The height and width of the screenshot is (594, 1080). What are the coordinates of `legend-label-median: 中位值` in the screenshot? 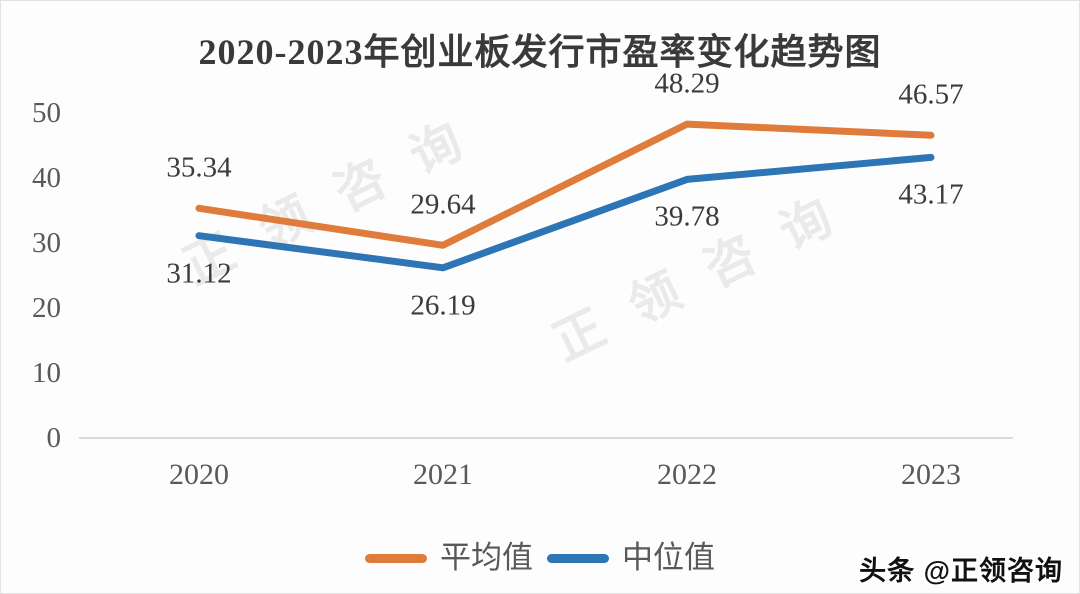 It's located at (668, 557).